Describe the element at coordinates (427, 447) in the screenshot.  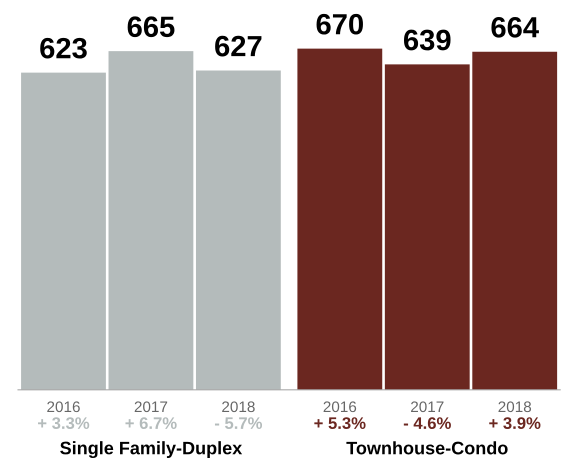
I see `text: Townhouse-Condo` at that location.